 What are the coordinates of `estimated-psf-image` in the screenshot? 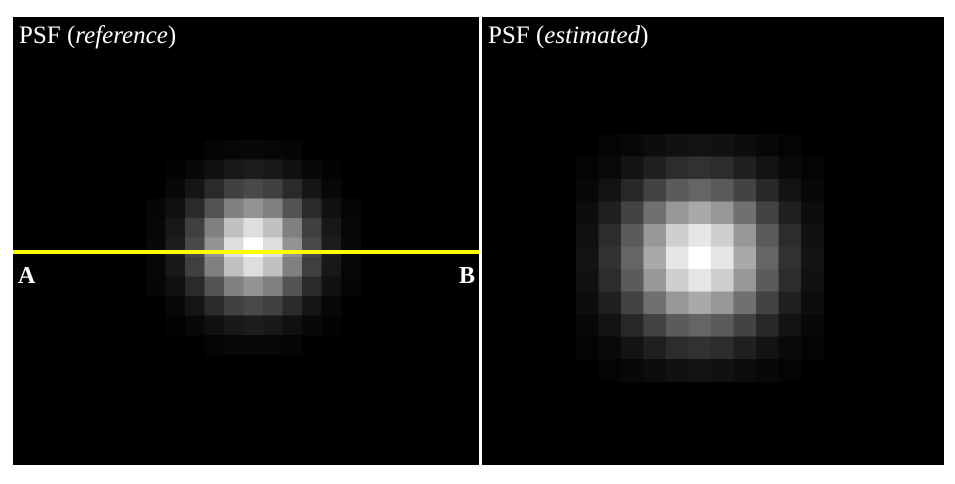 It's located at (700, 258).